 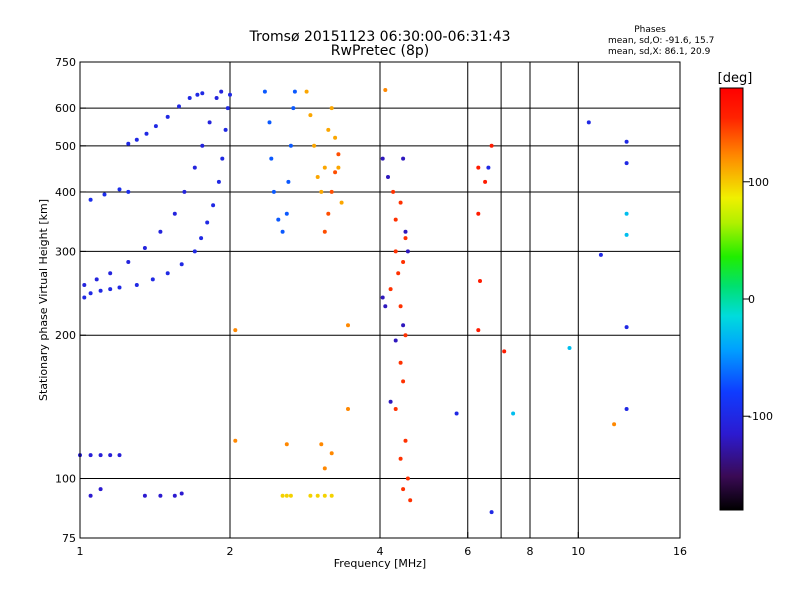 What do you see at coordinates (65, 192) in the screenshot?
I see `y-tick-label: 400` at bounding box center [65, 192].